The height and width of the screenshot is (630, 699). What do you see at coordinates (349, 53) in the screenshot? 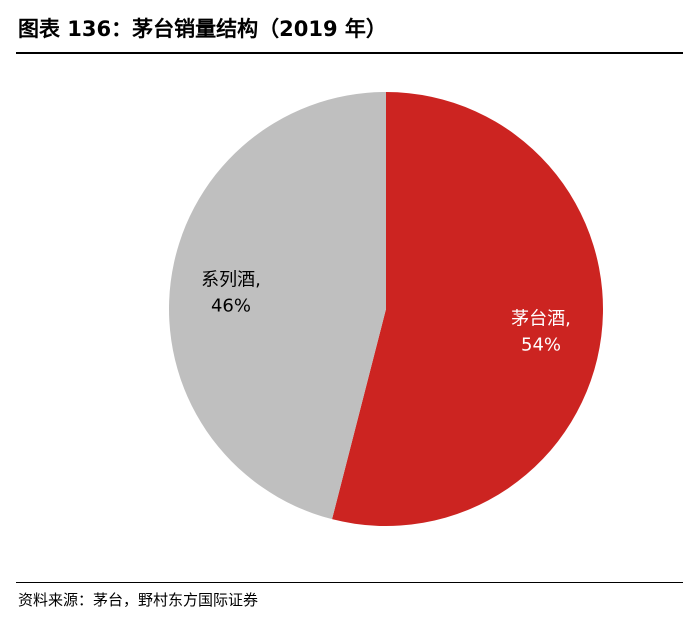
I see `title-divider` at bounding box center [349, 53].